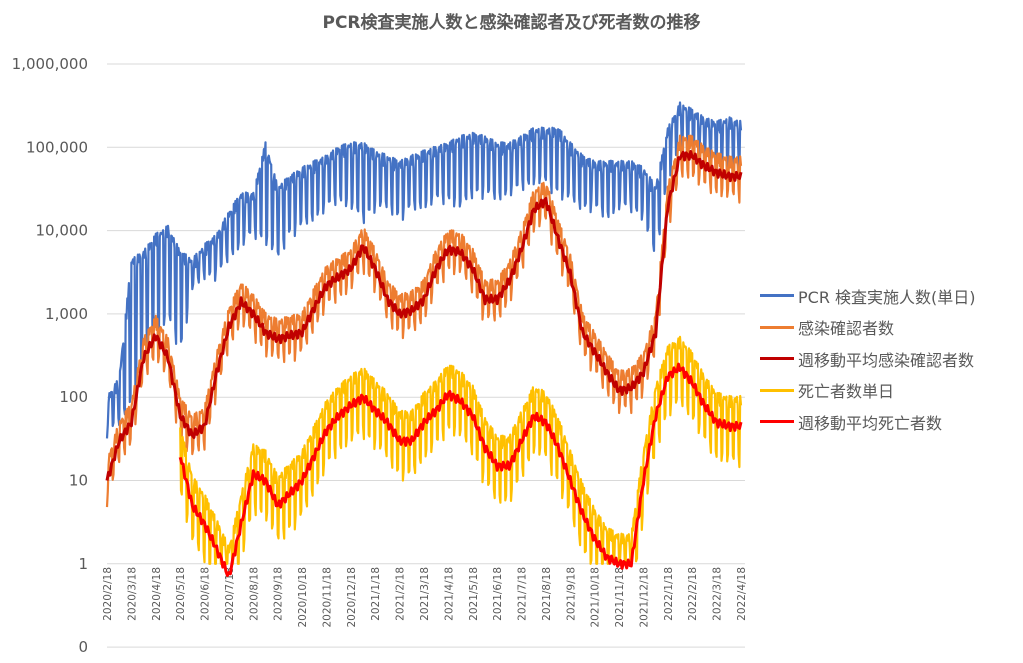 The height and width of the screenshot is (663, 1023). What do you see at coordinates (474, 594) in the screenshot?
I see `x-tick-label: 2021/5/18` at bounding box center [474, 594].